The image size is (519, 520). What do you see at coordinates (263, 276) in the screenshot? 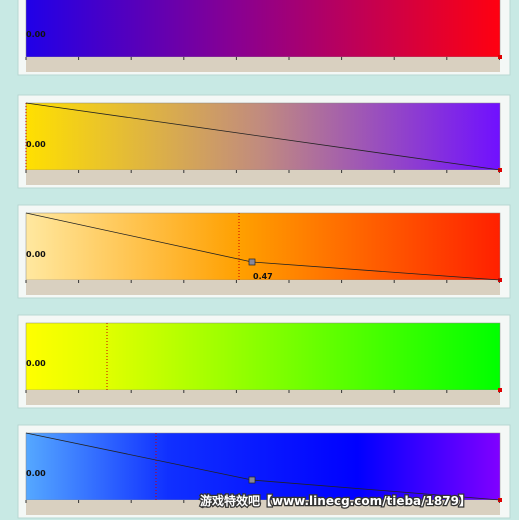
I see `marker-label: 0.47` at bounding box center [263, 276].